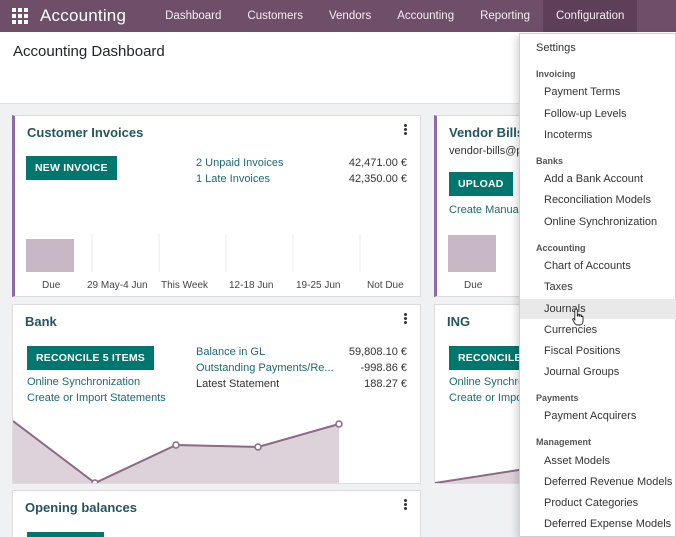 This screenshot has height=537, width=676. Describe the element at coordinates (216, 513) in the screenshot. I see `opening-balances-card: Opening balances` at that location.